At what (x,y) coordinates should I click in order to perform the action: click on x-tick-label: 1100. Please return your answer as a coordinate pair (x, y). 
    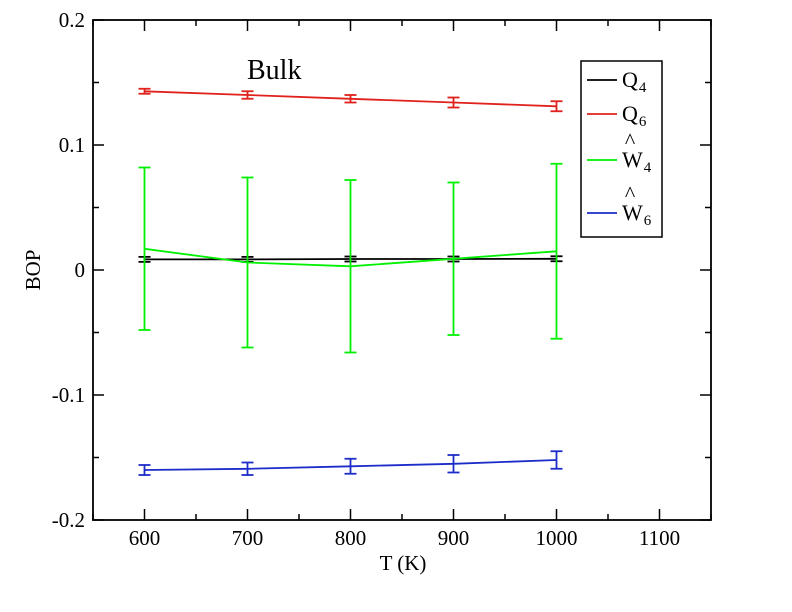
    Looking at the image, I should click on (659, 538).